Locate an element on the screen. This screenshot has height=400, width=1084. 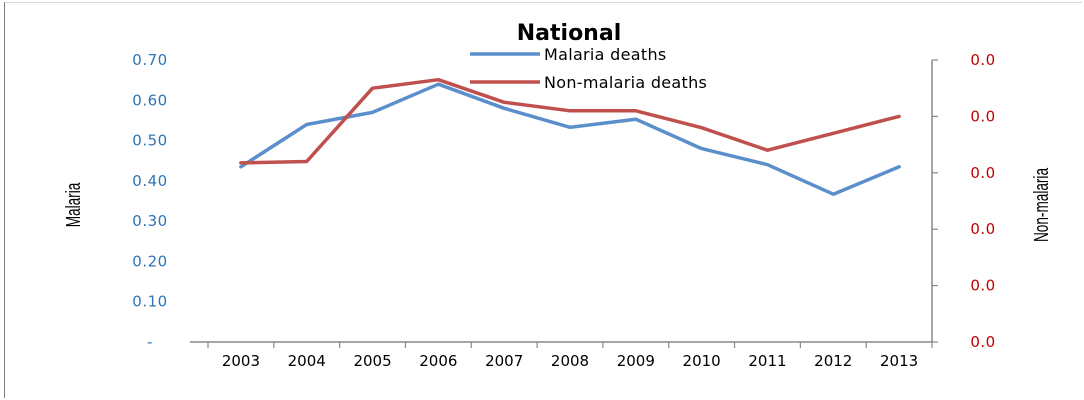
x-tick-label: 2003 is located at coordinates (241, 361).